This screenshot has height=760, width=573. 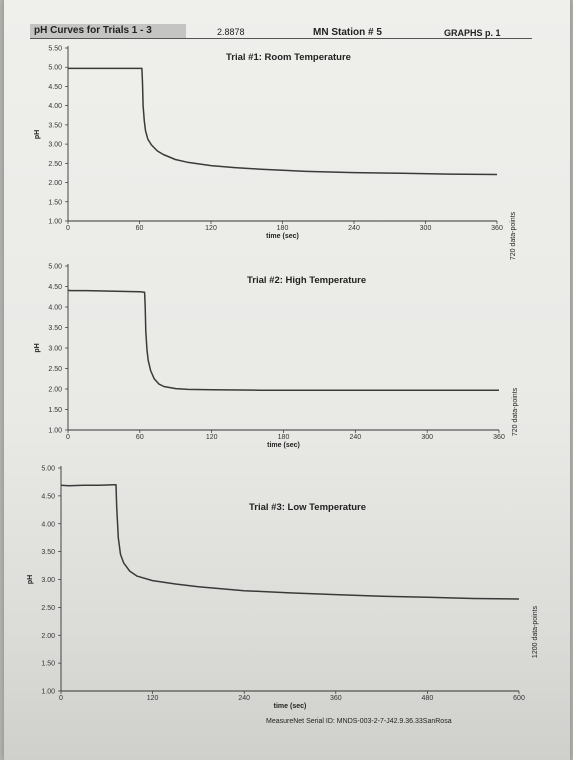 What do you see at coordinates (288, 57) in the screenshot?
I see `chart-title: Trial #1: Room Temperature` at bounding box center [288, 57].